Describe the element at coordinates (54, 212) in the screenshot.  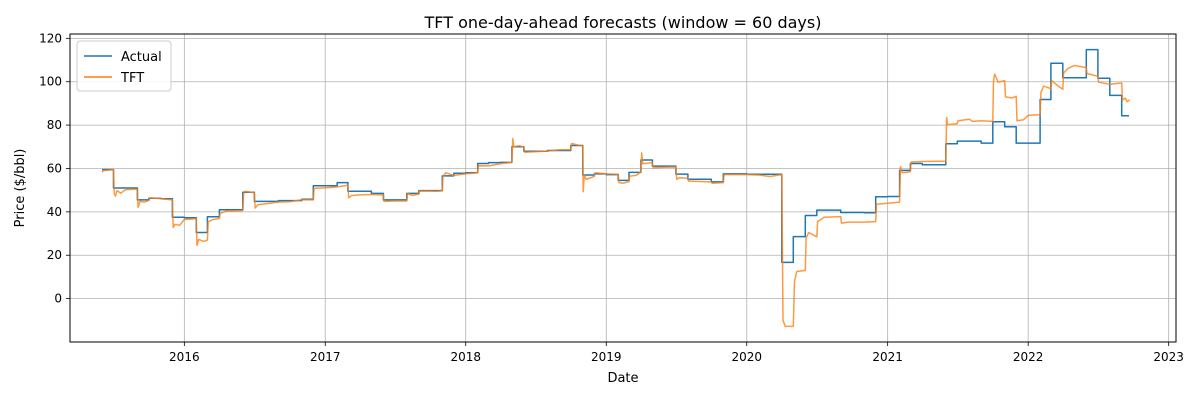
I see `y-tick-label: 40` at that location.